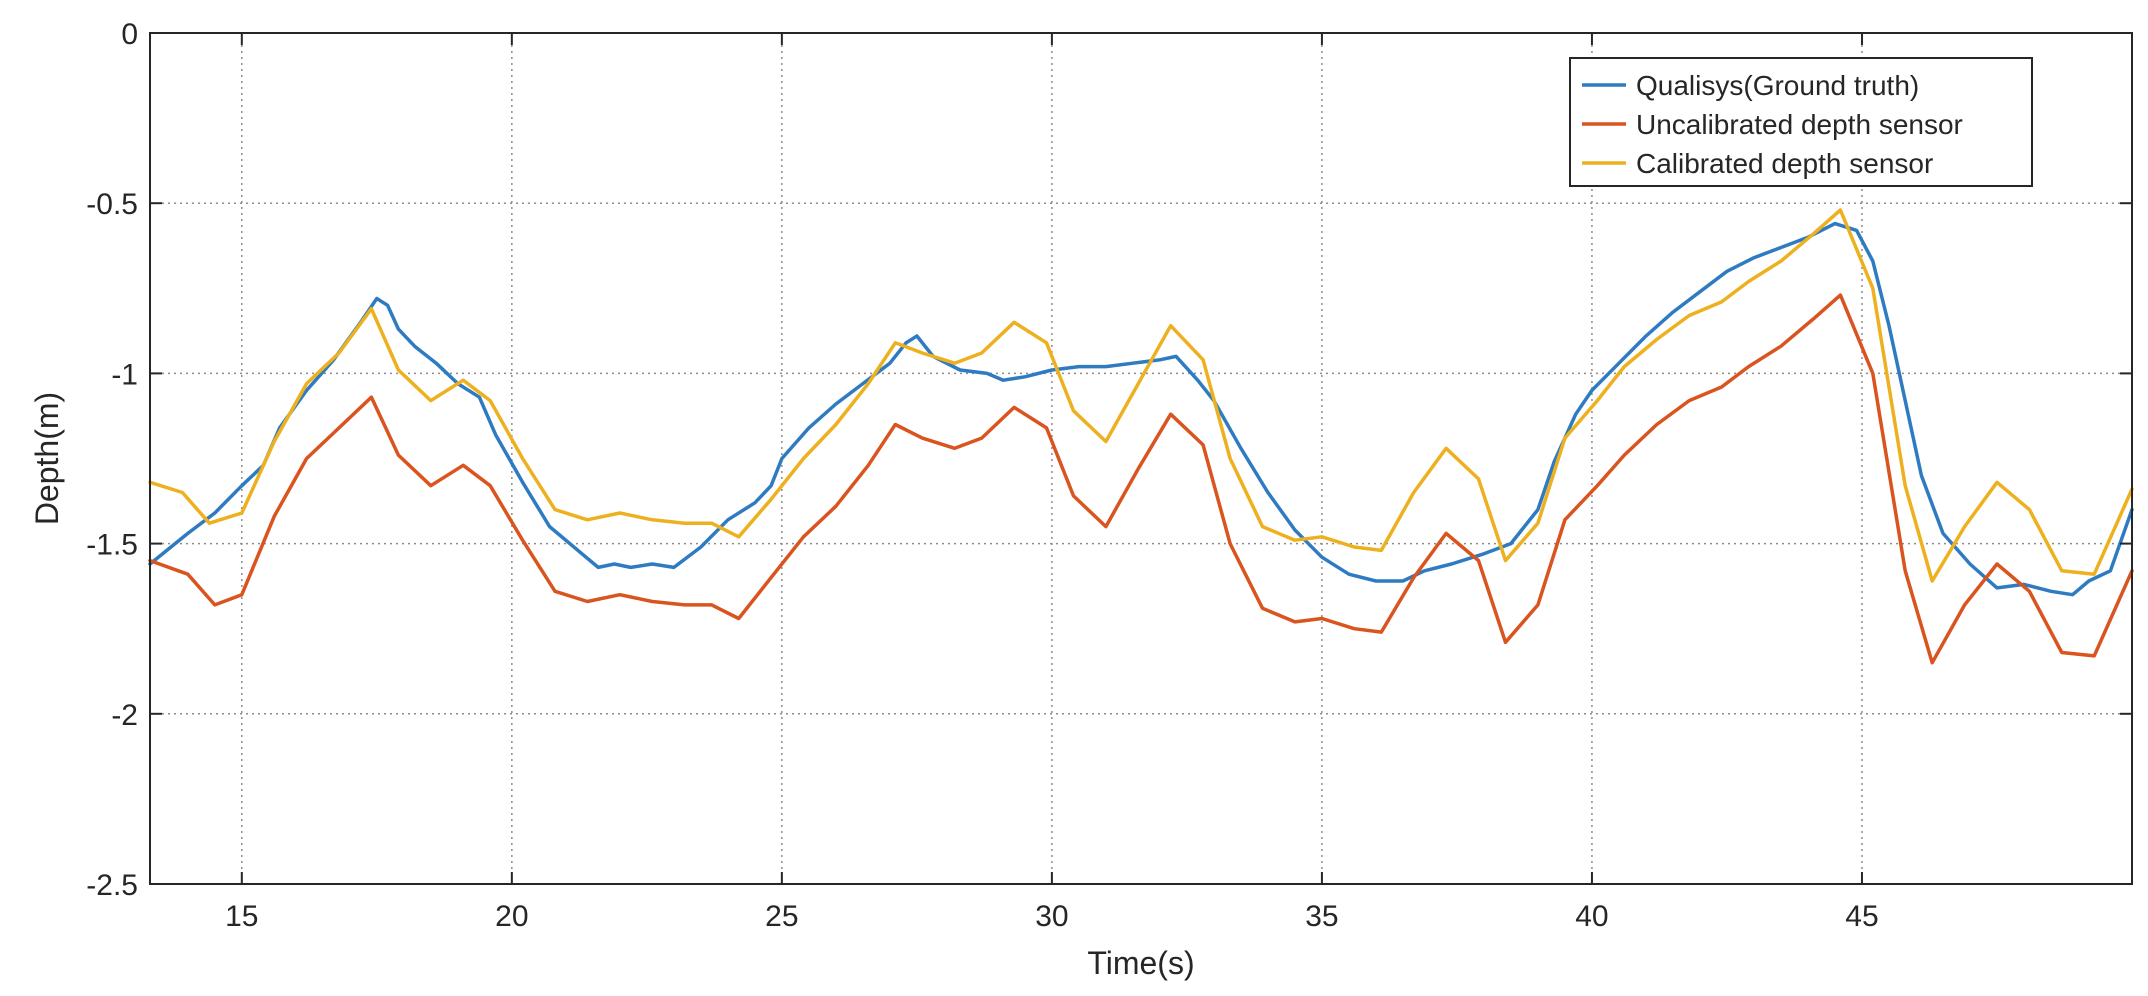  I want to click on y-tick-label: -1, so click(124, 374).